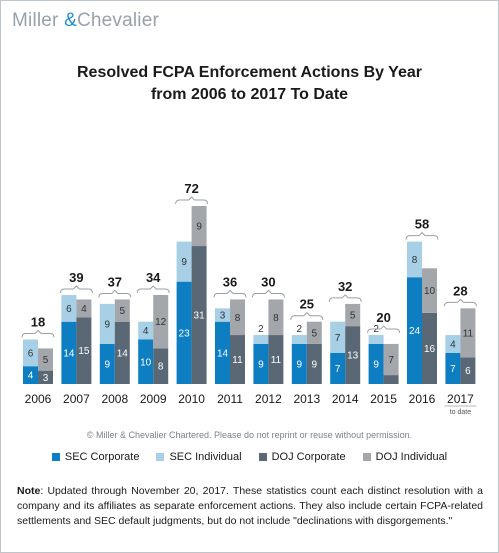 Image resolution: width=499 pixels, height=553 pixels. Describe the element at coordinates (200, 316) in the screenshot. I see `data-label: 31` at that location.